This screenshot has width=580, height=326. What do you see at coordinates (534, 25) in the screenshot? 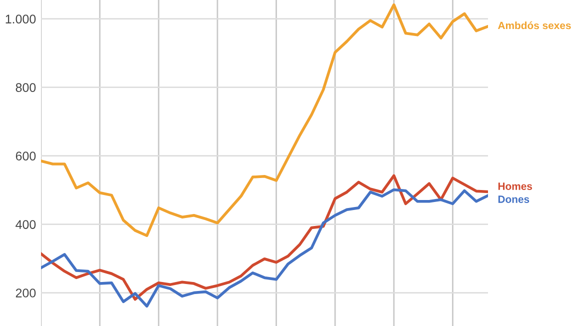
I see `series-label: Ambdós sexes` at bounding box center [534, 25].